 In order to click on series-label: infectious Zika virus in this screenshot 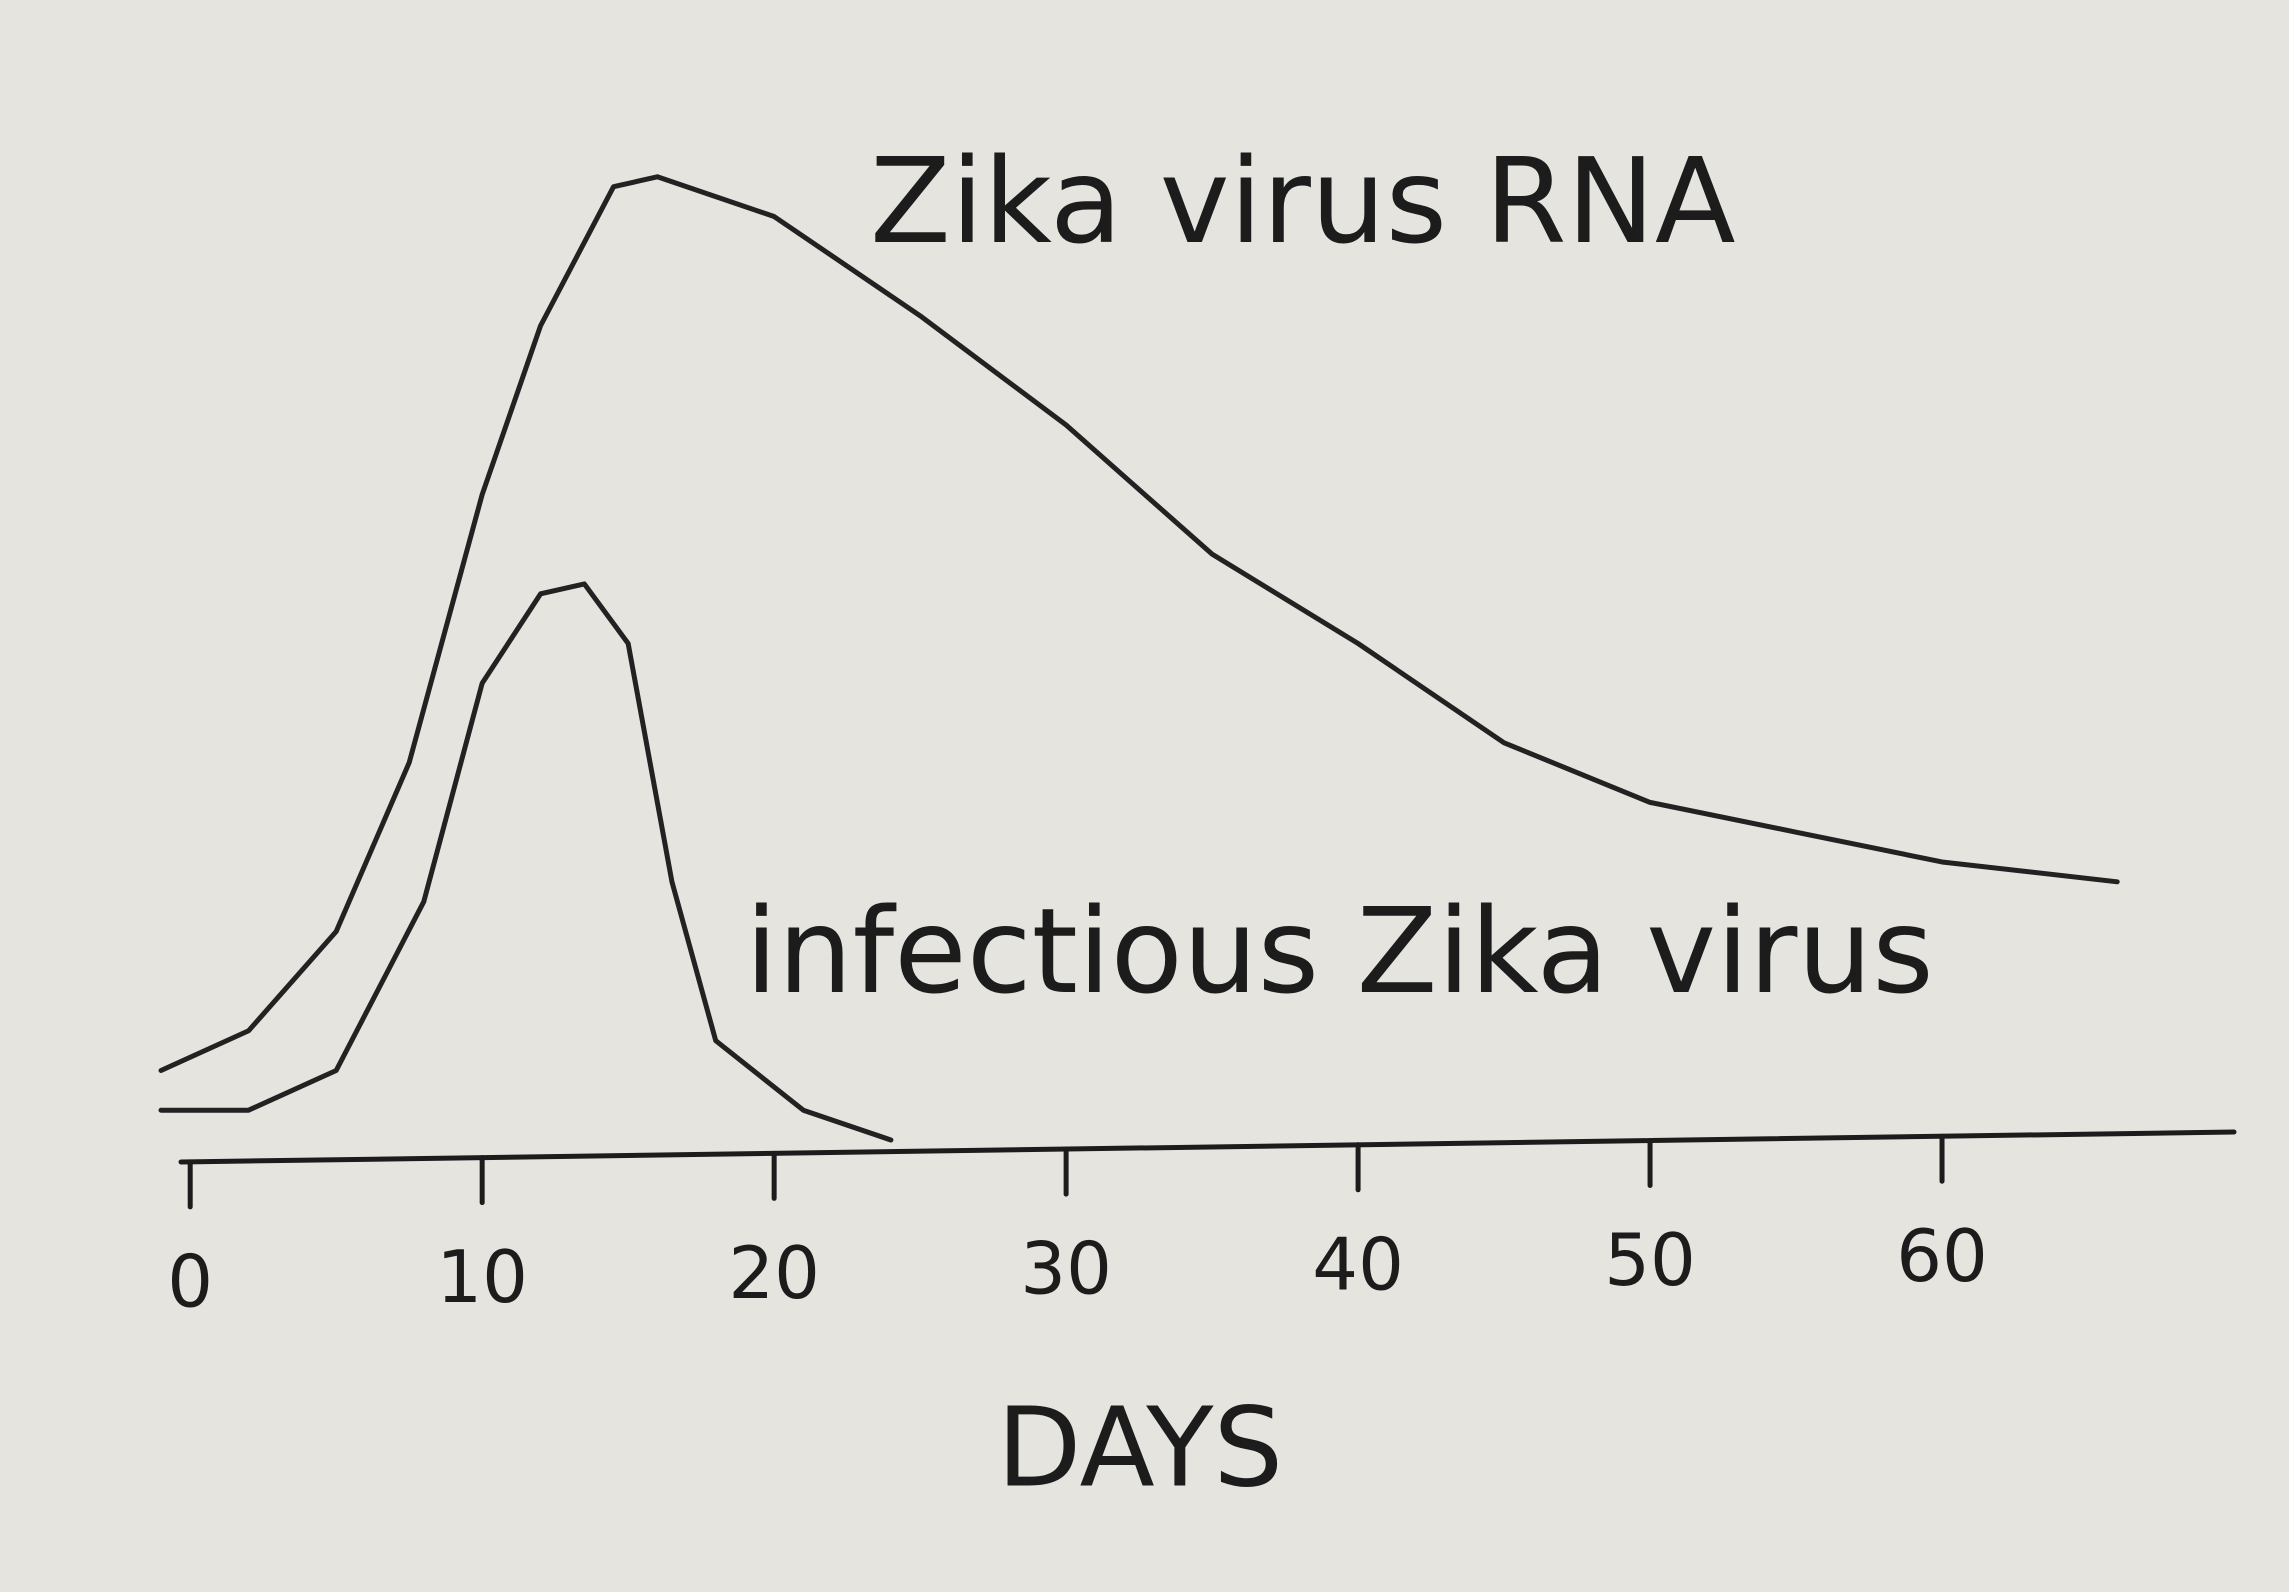, I will do `click(1339, 951)`.